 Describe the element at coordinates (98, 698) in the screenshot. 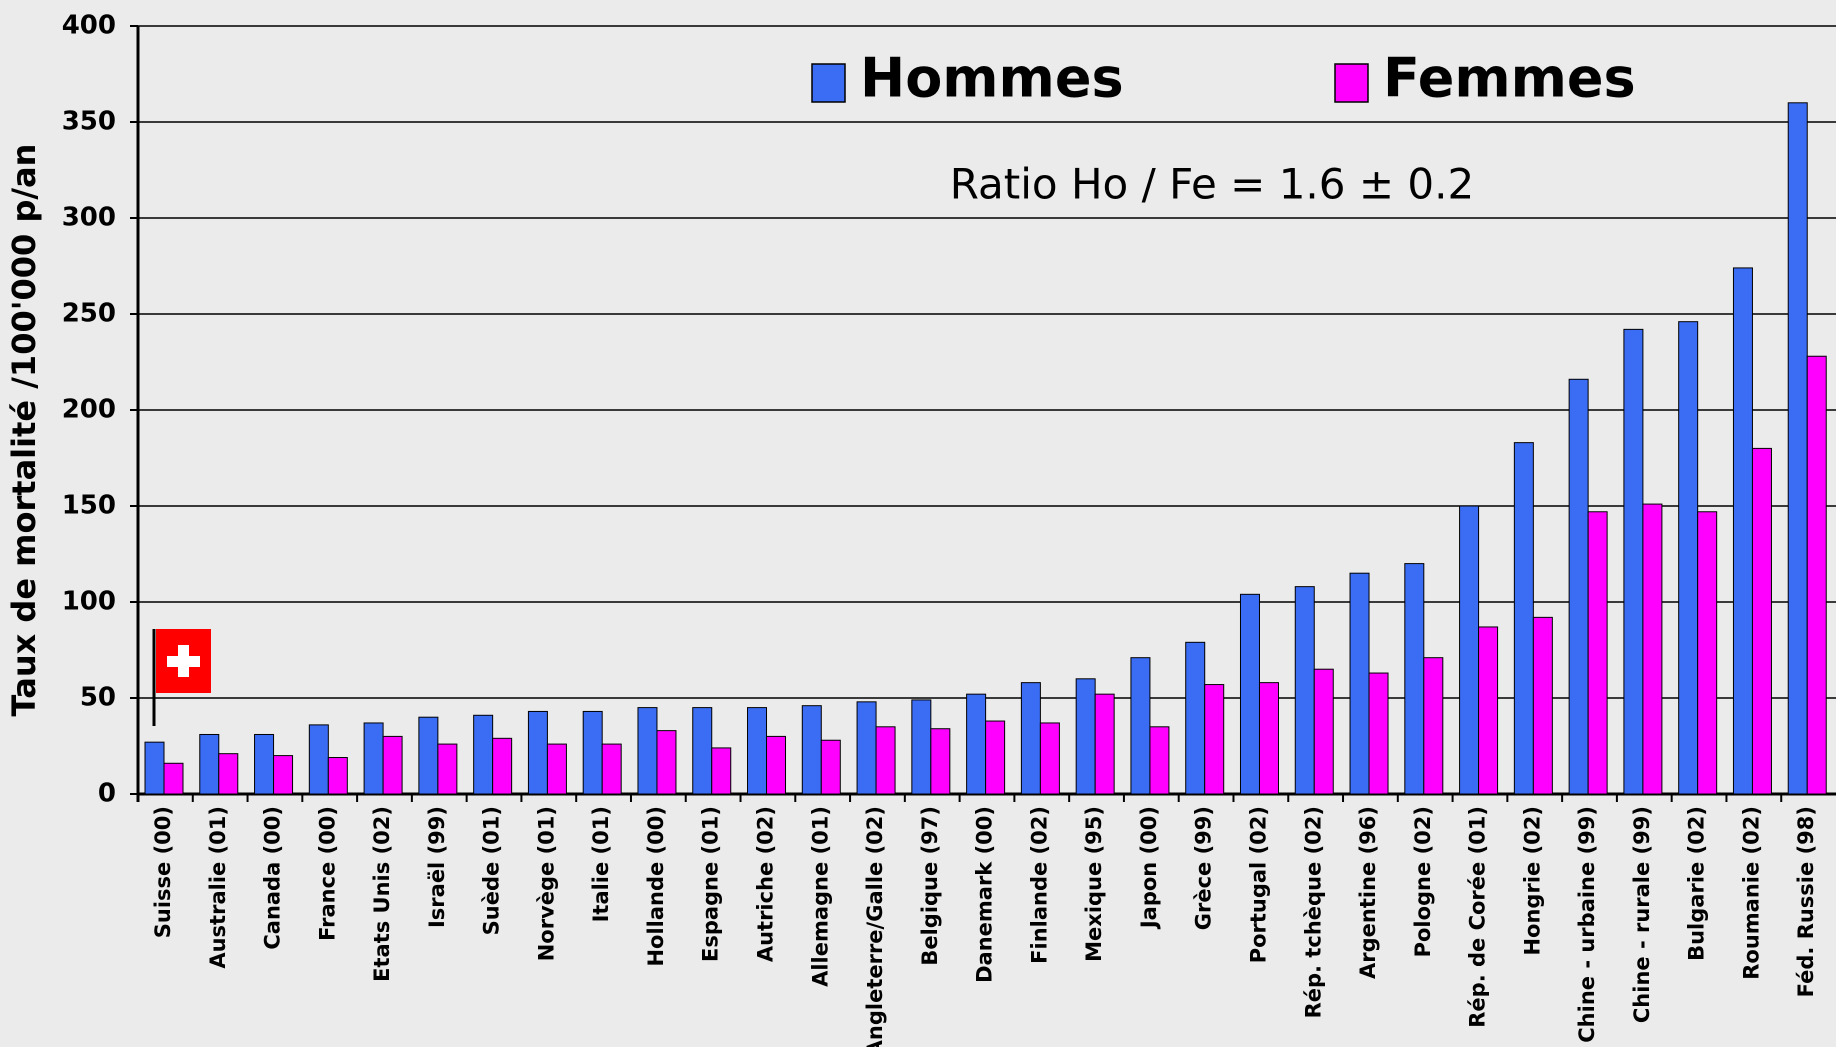

I see `y-tick-label: 50` at that location.